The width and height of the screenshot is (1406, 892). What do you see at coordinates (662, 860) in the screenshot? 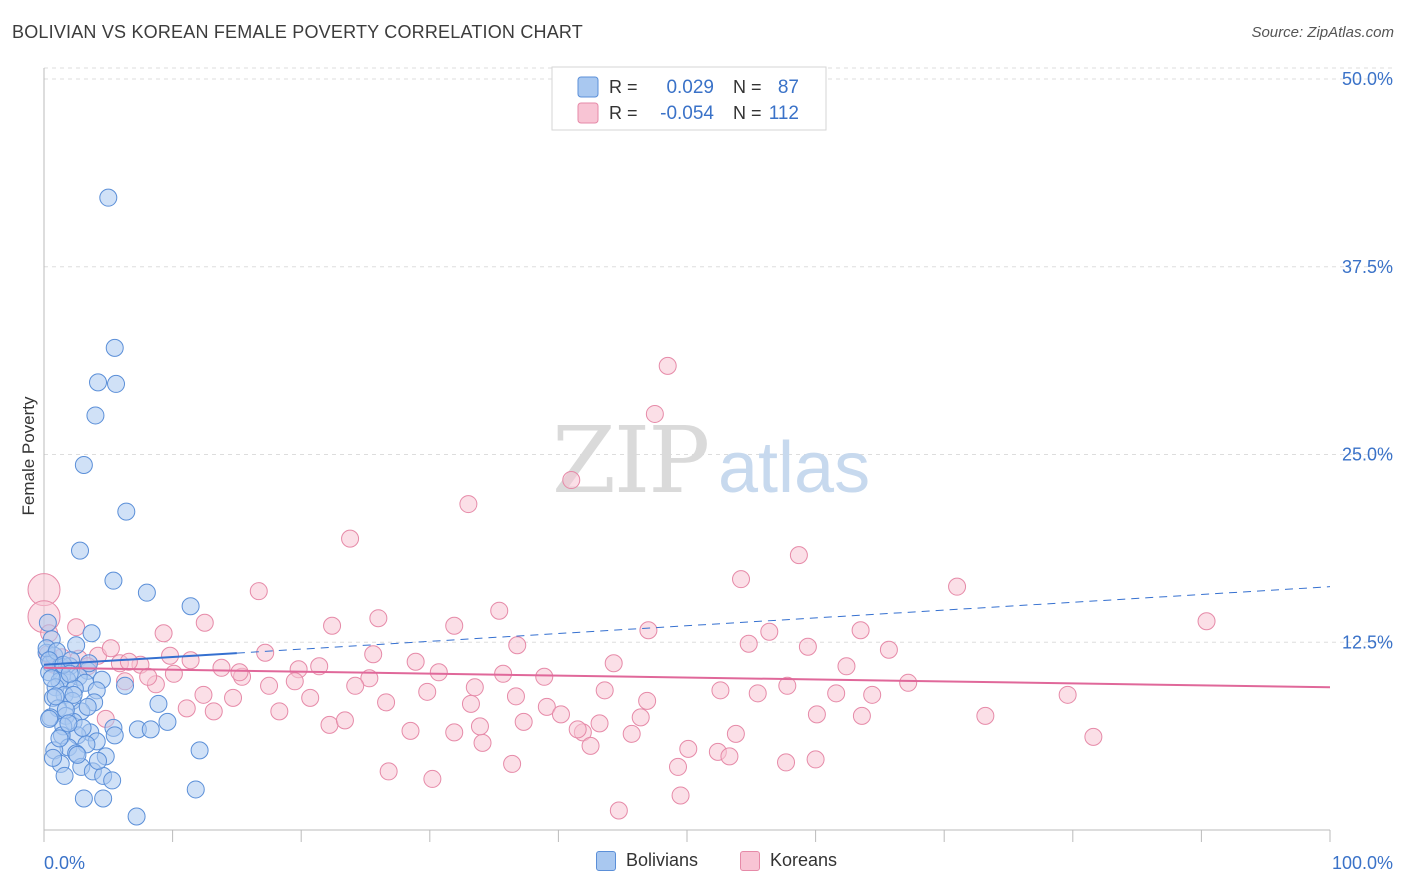
I see `legend-bottom-label-bolivians: Bolivians` at bounding box center [662, 860].